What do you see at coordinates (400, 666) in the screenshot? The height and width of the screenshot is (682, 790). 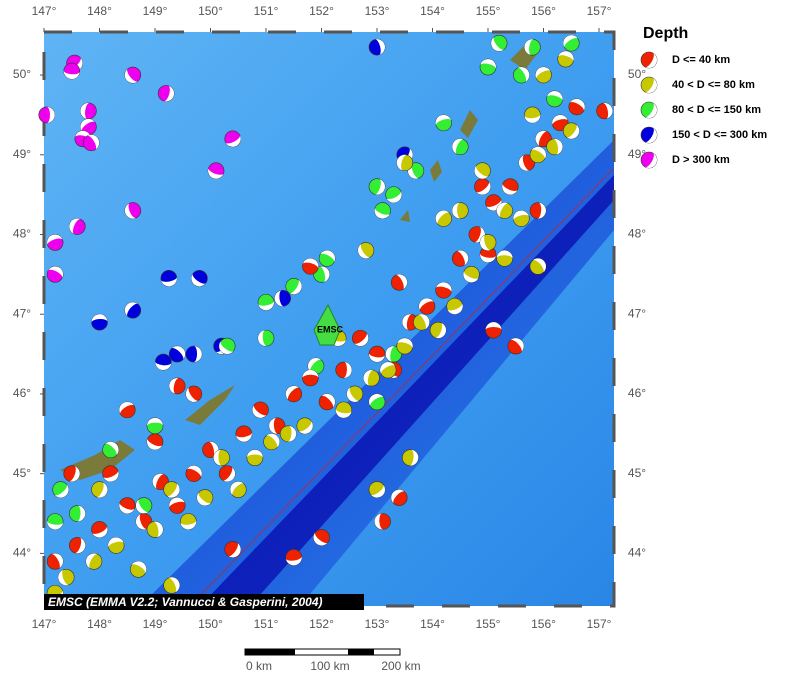 I see `scale-label: 200 km` at bounding box center [400, 666].